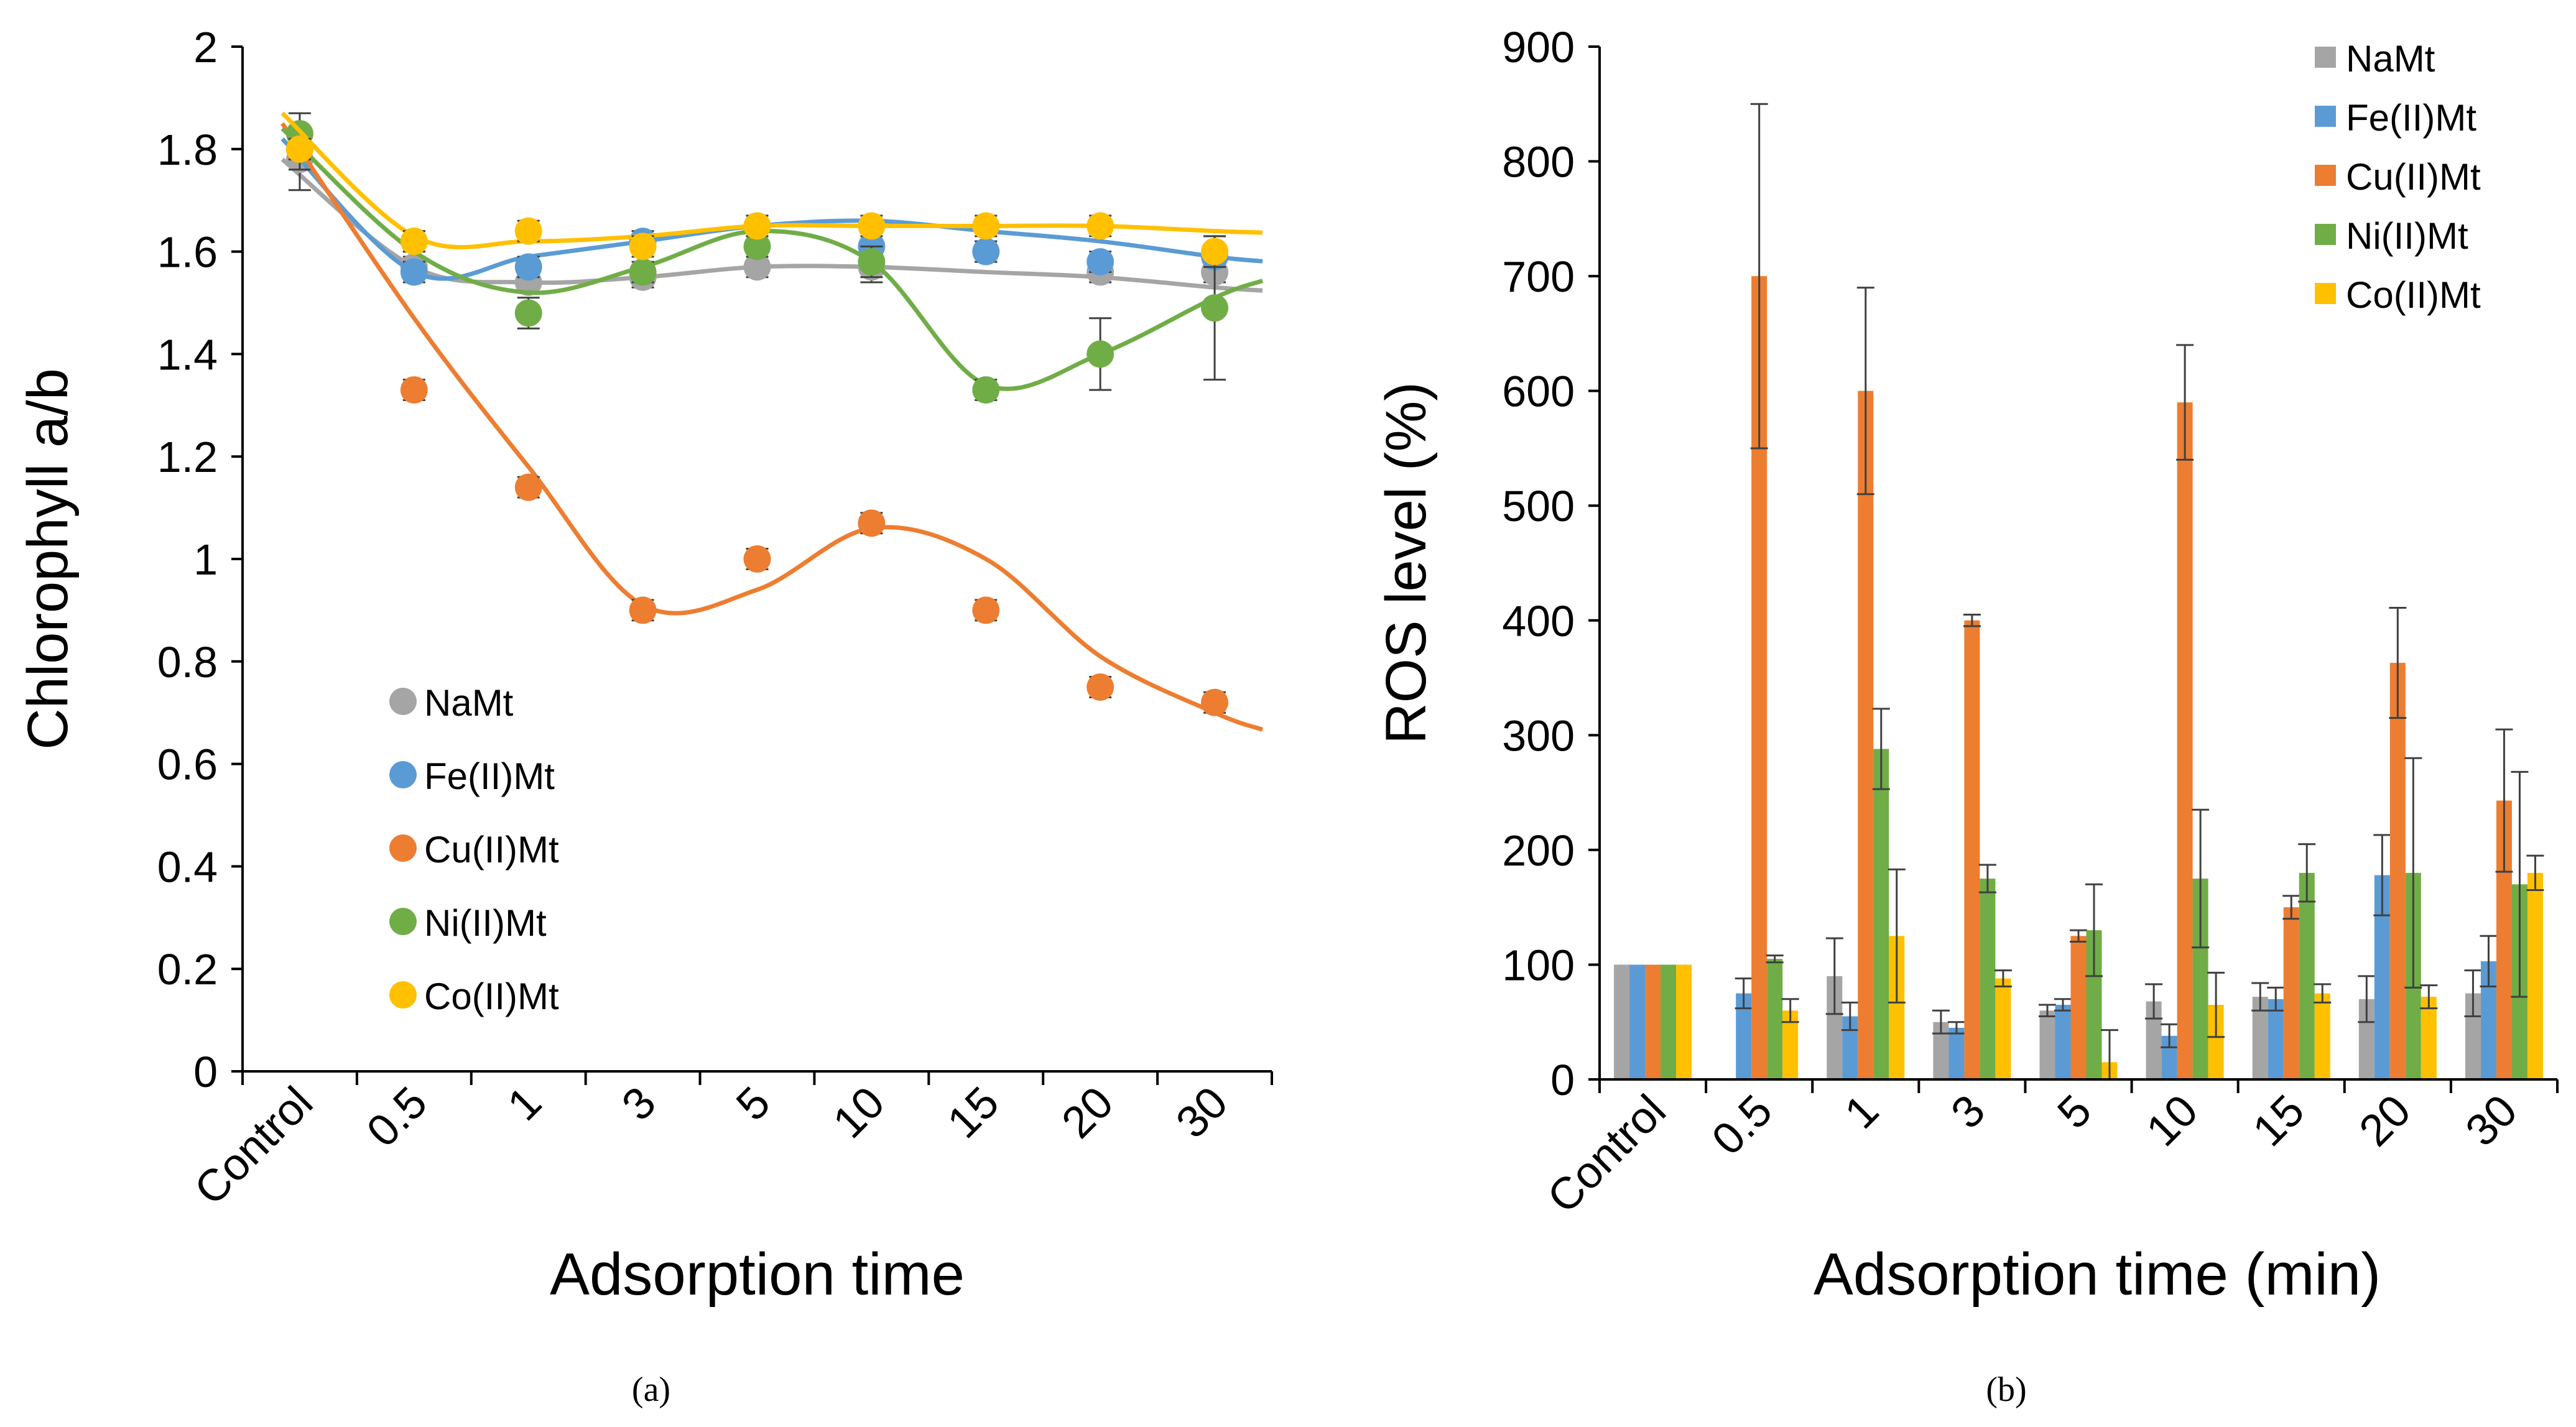 The width and height of the screenshot is (2576, 1427). What do you see at coordinates (2411, 118) in the screenshot?
I see `legend-label: Fe(II)Mt` at bounding box center [2411, 118].